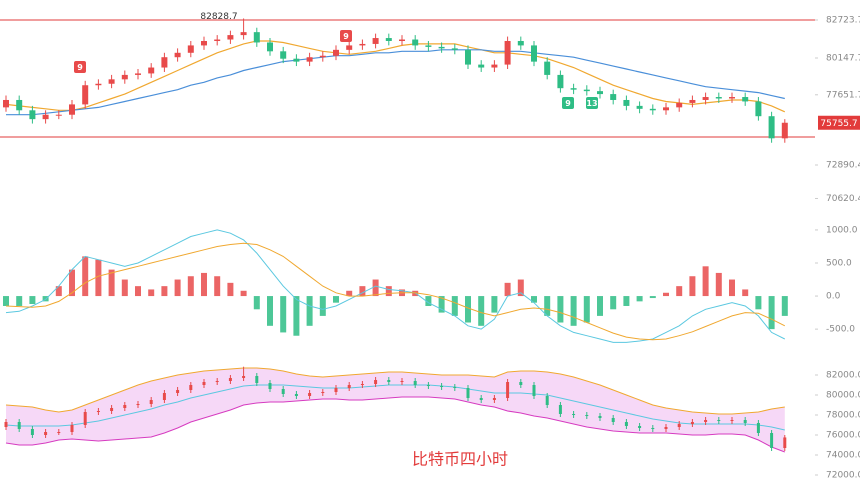  I want to click on marker-label: 13, so click(591, 103).